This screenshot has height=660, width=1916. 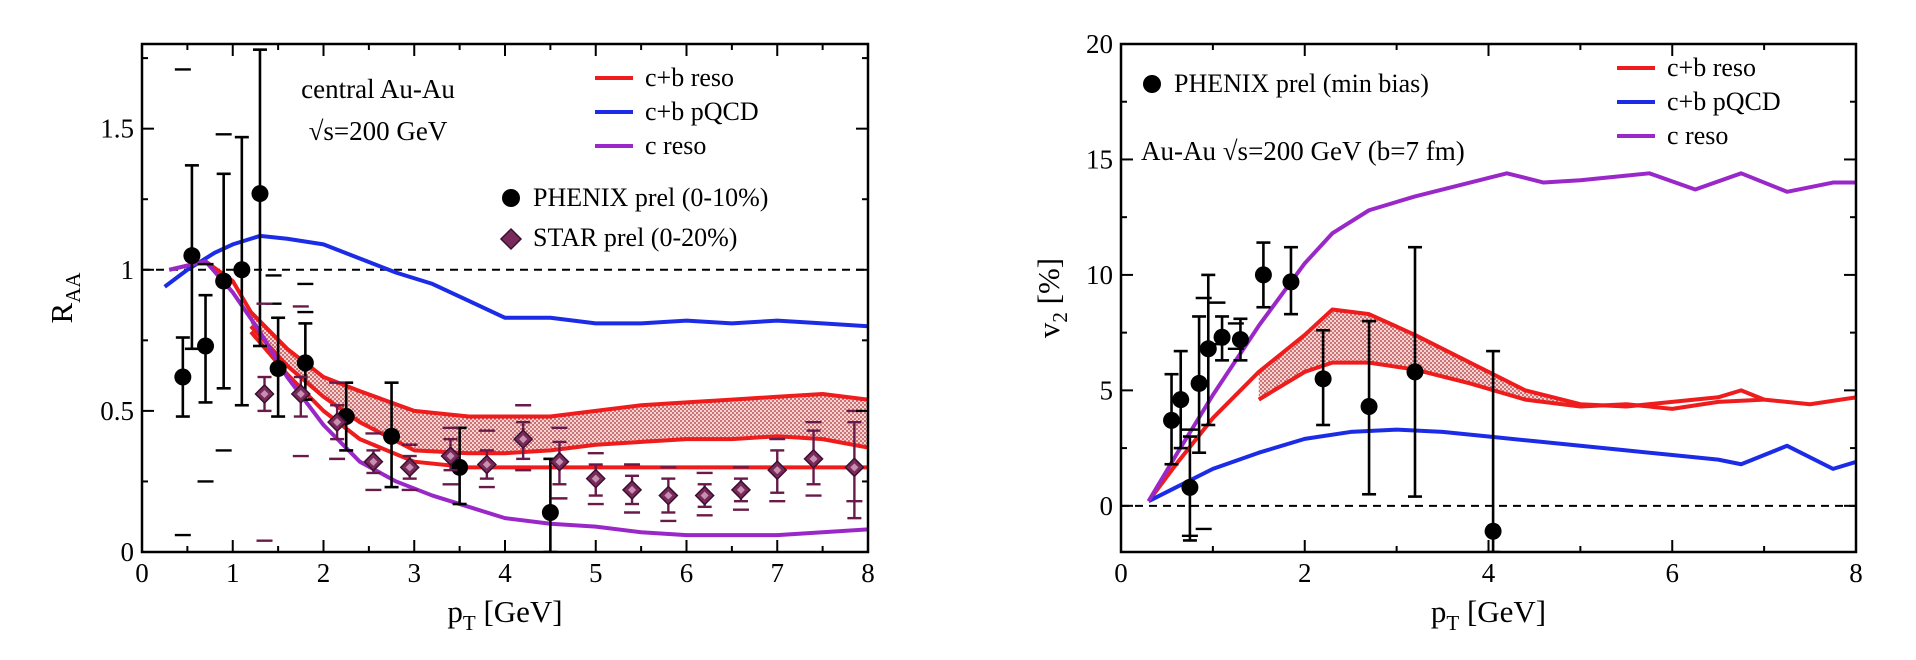 What do you see at coordinates (675, 145) in the screenshot?
I see `raa-legend-label: c reso` at bounding box center [675, 145].